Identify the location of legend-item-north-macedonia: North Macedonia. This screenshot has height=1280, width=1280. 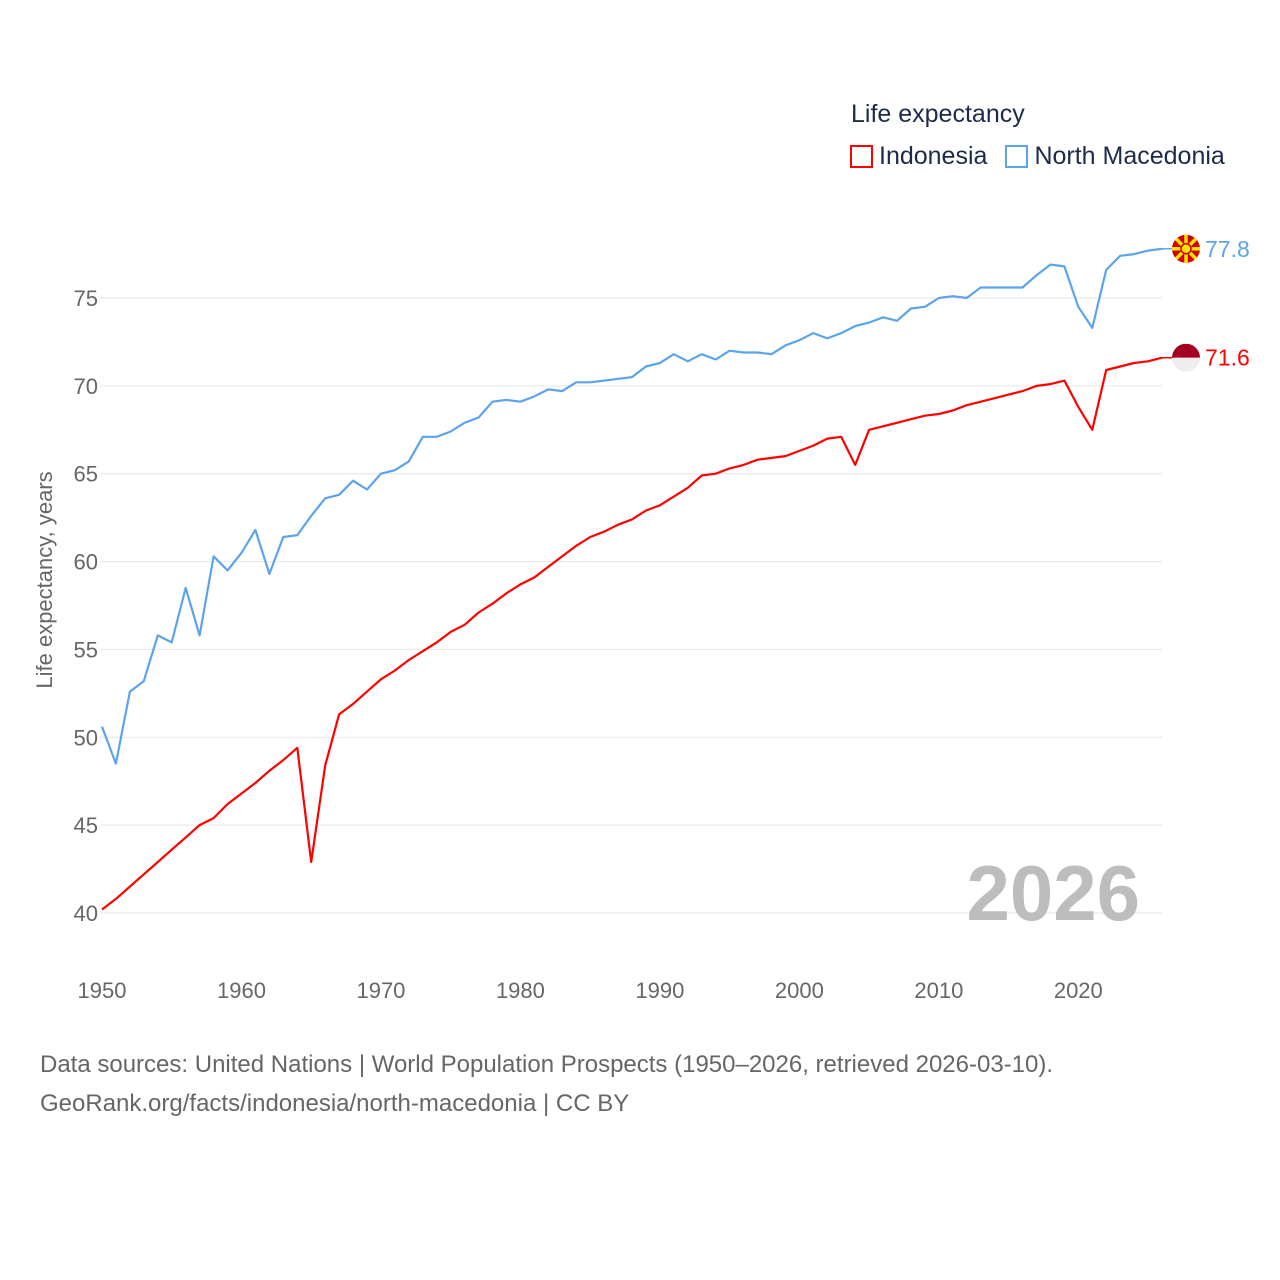
(1115, 156).